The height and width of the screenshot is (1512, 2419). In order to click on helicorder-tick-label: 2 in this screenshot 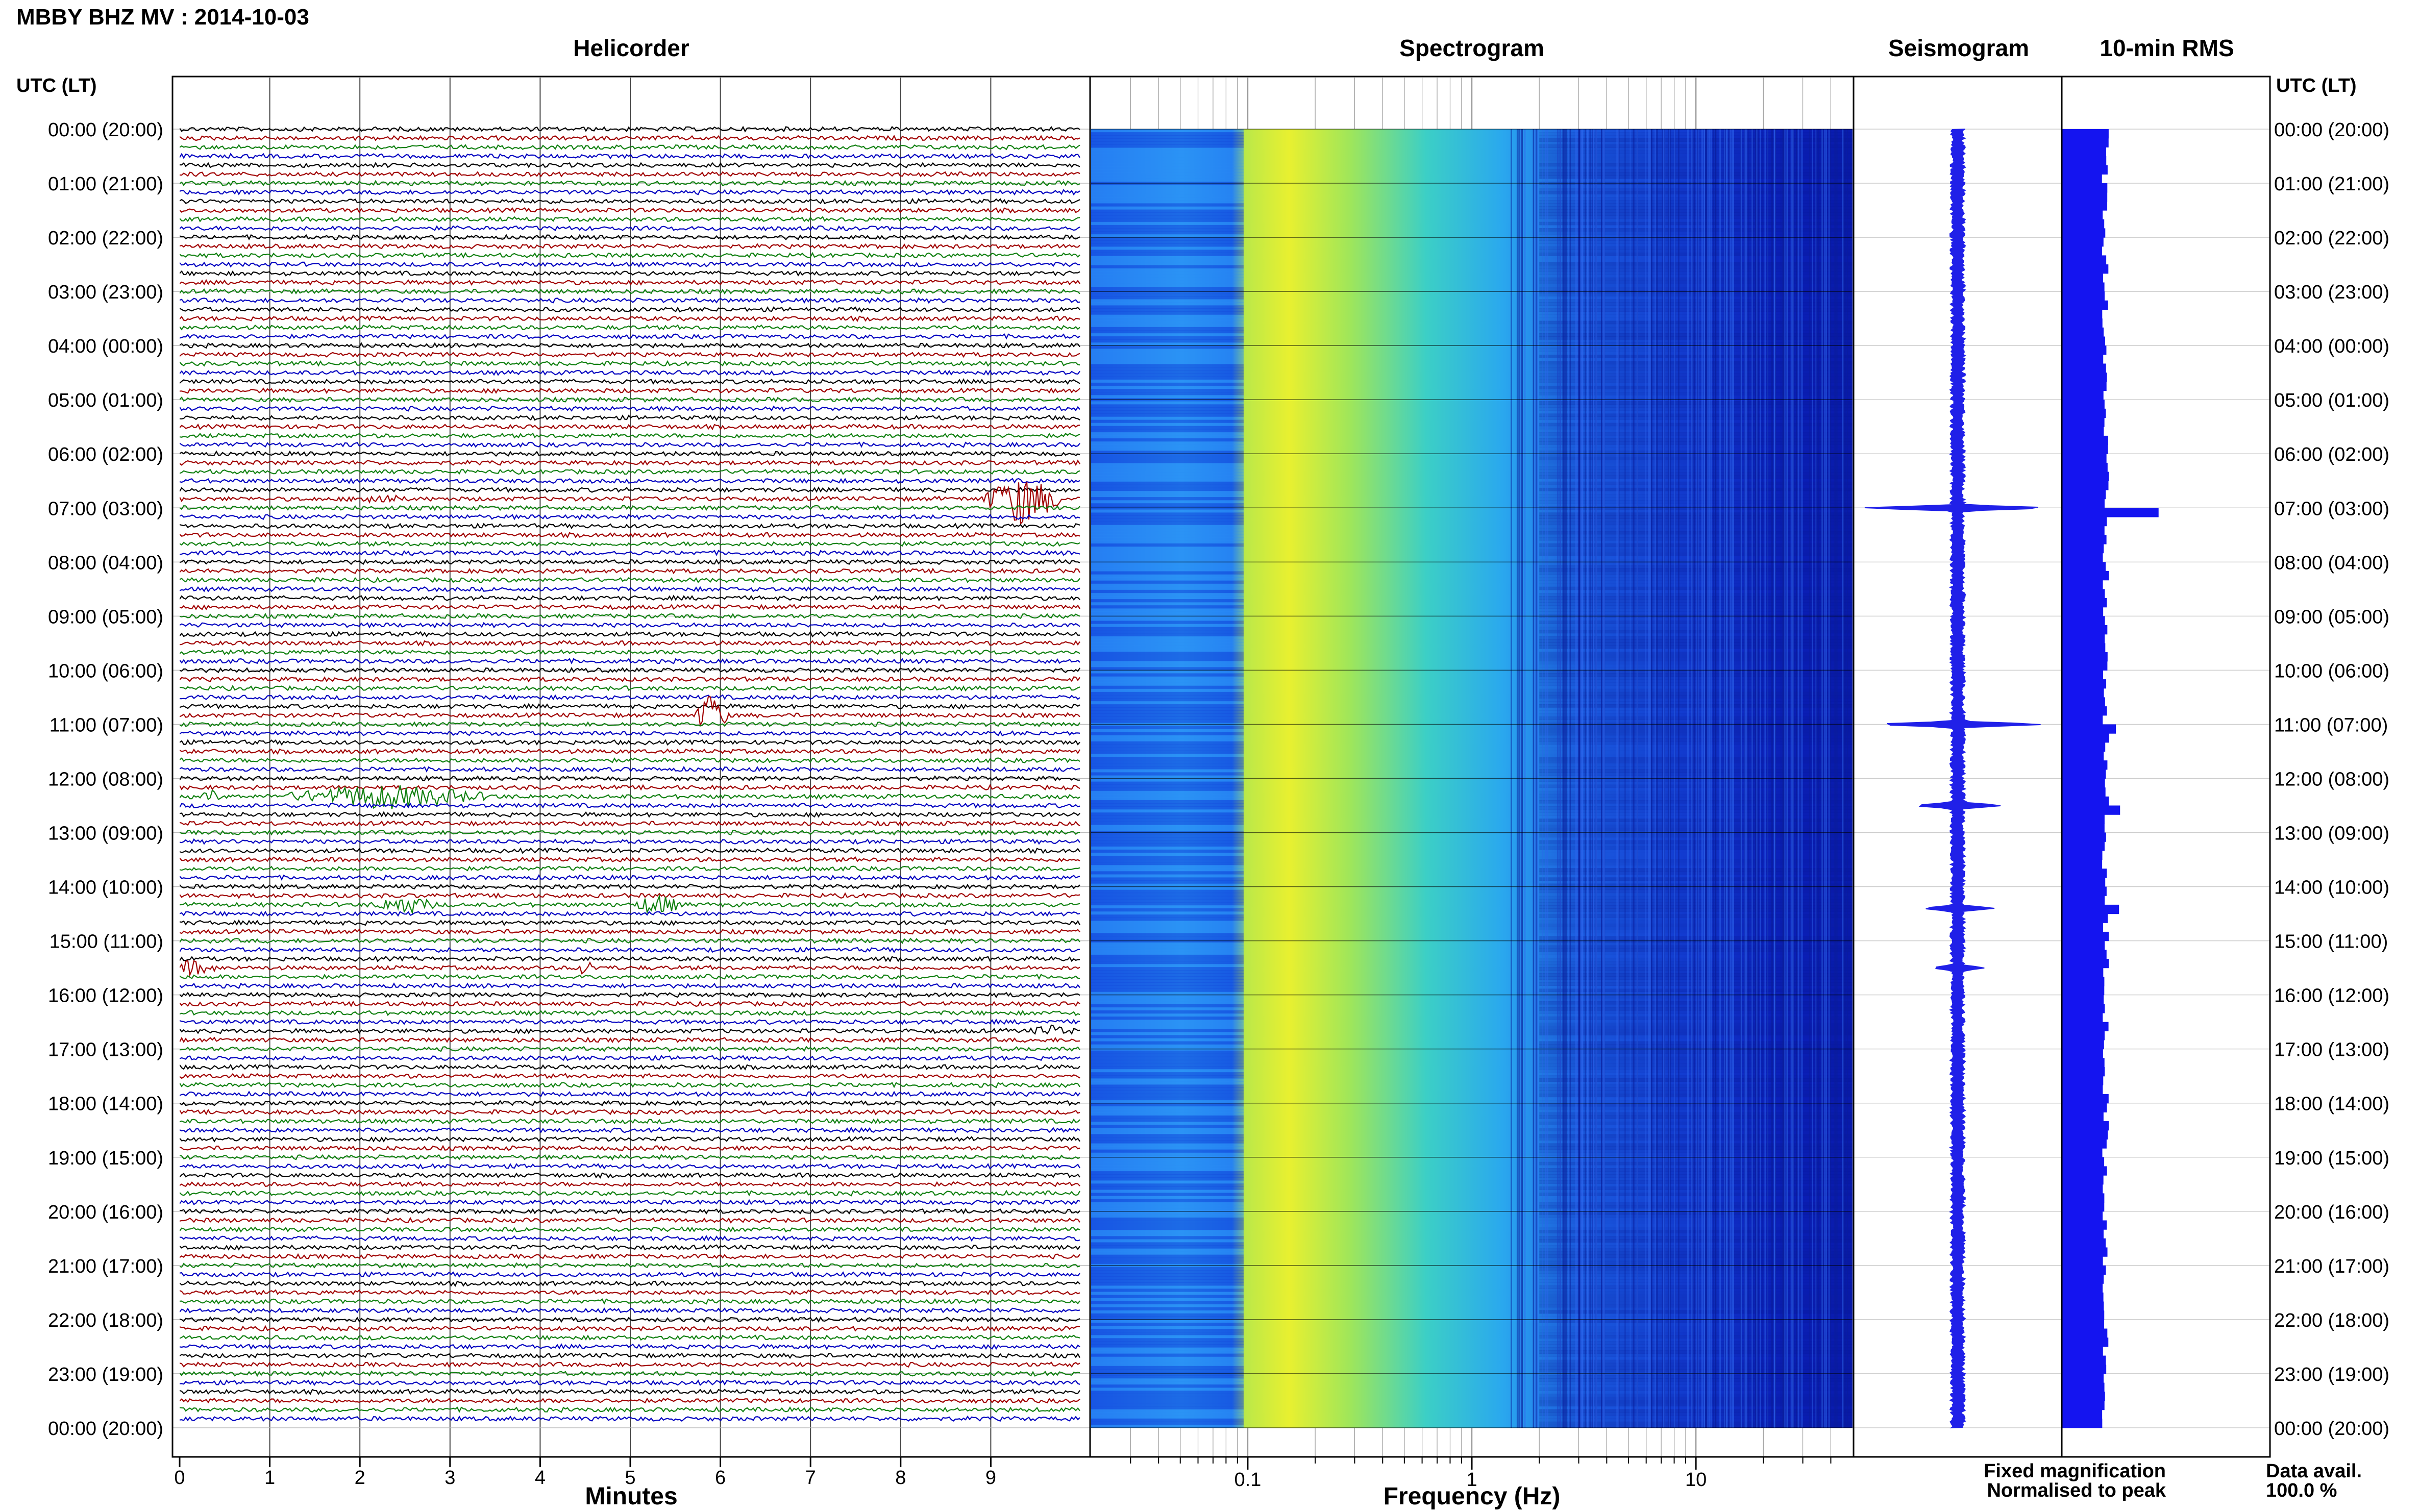, I will do `click(360, 1478)`.